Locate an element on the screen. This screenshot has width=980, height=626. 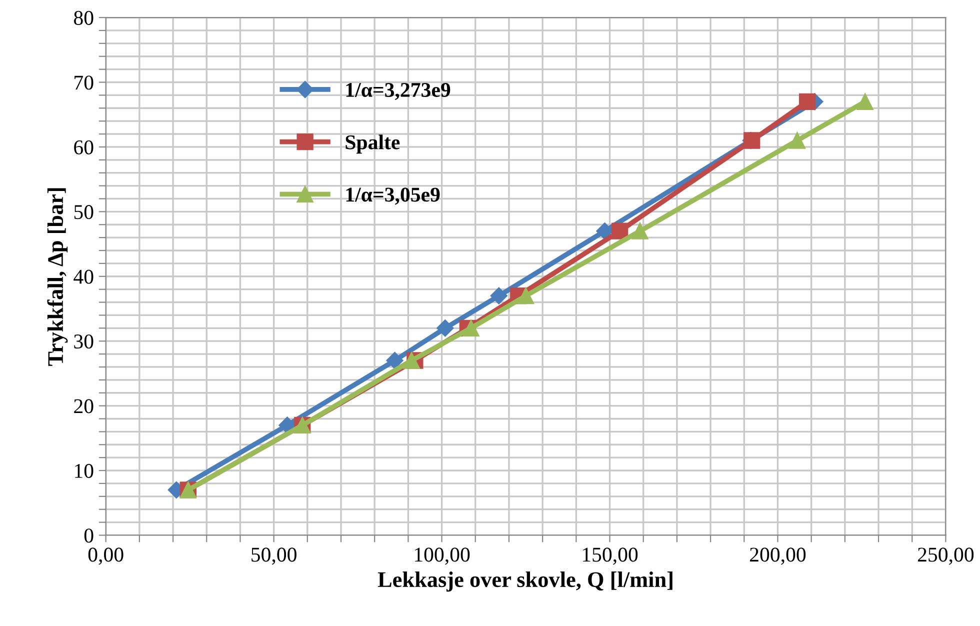
x-tick-label: 100,00 is located at coordinates (442, 556).